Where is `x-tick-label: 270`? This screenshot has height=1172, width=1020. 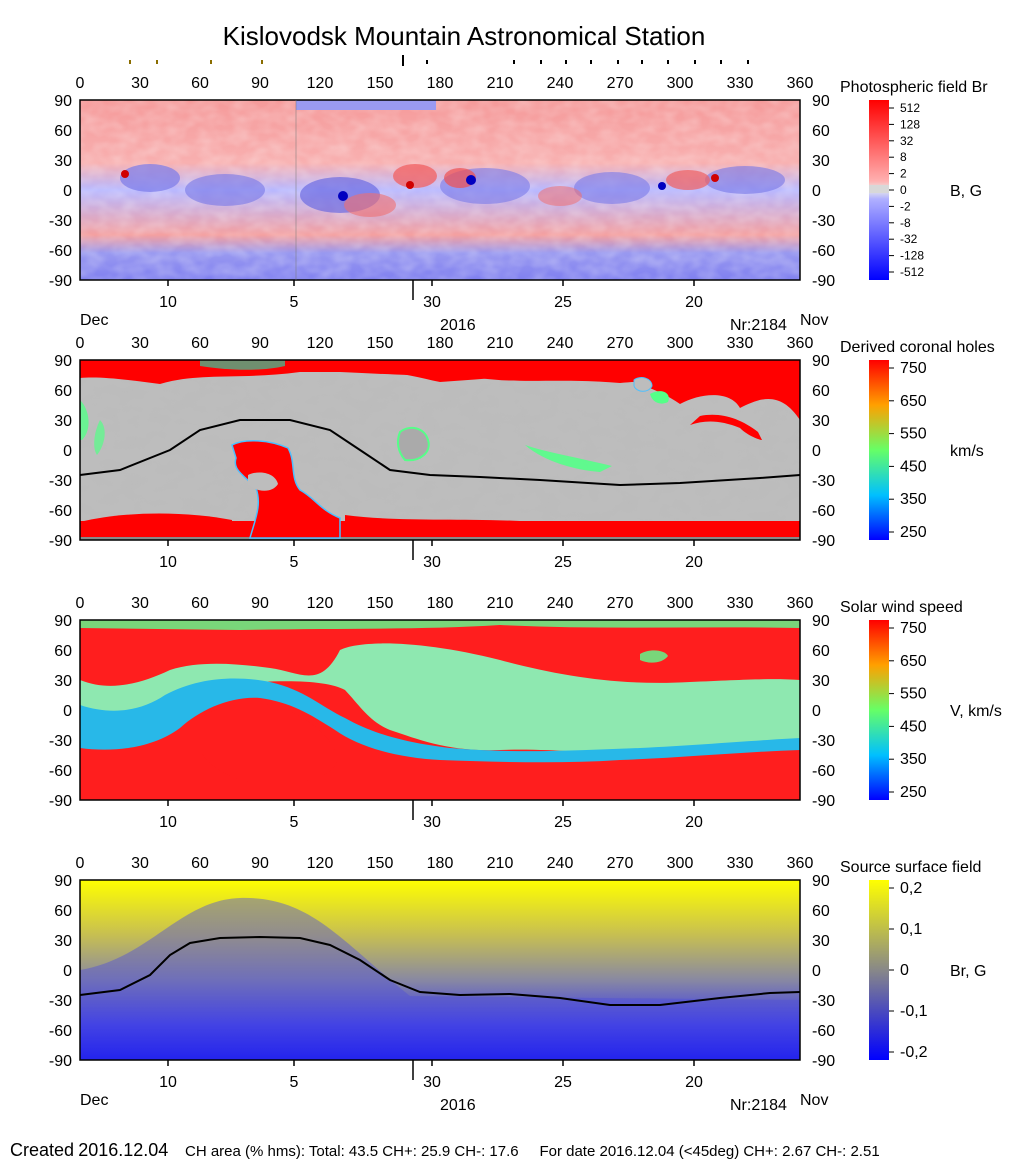
x-tick-label: 270 is located at coordinates (620, 343).